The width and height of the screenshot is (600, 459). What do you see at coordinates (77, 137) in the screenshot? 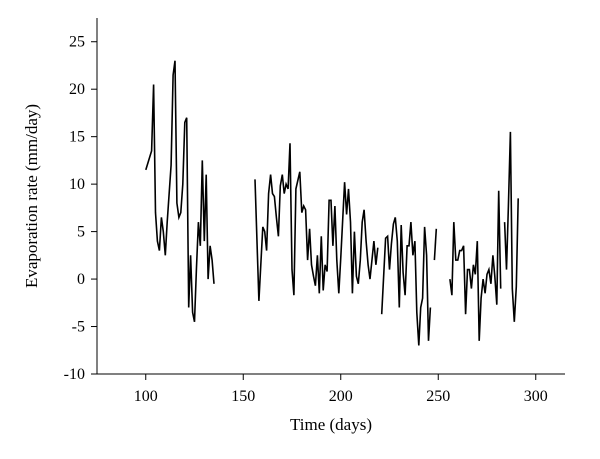
I see `y-tick-label: 15` at bounding box center [77, 137].